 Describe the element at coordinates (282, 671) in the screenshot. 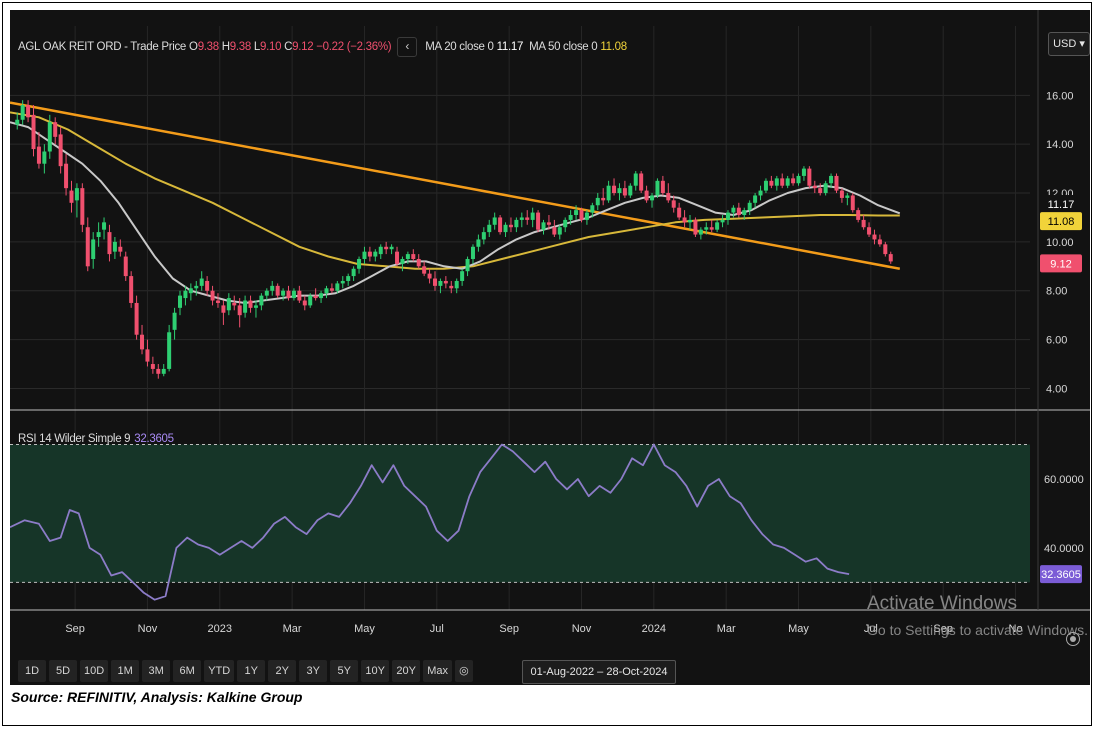

I see `range-button: 2Y` at that location.